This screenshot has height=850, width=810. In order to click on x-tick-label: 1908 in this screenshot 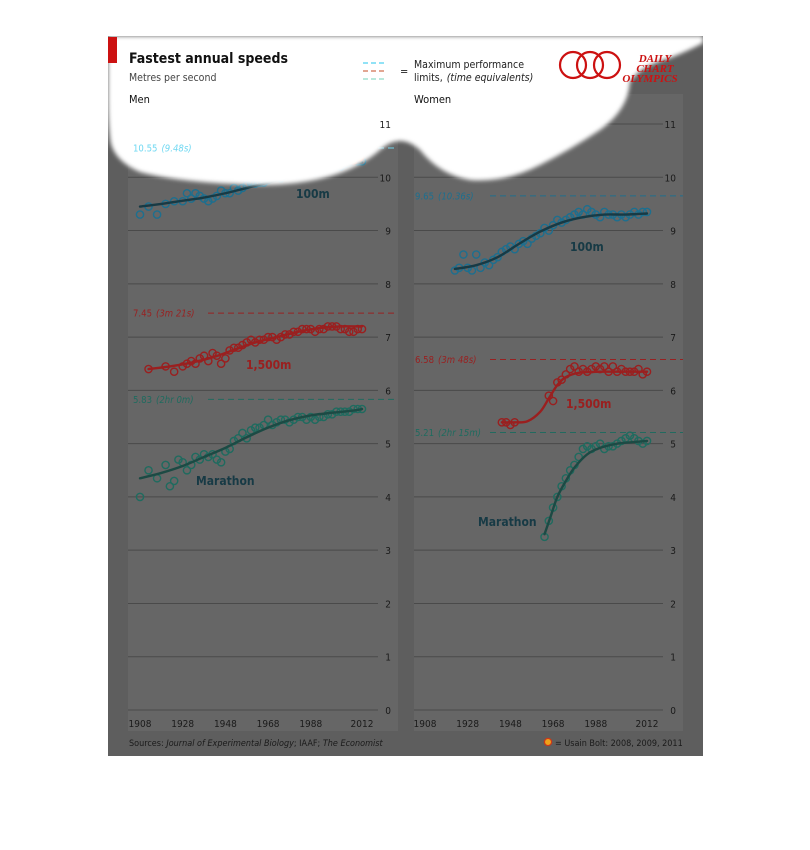, I will do `click(140, 724)`.